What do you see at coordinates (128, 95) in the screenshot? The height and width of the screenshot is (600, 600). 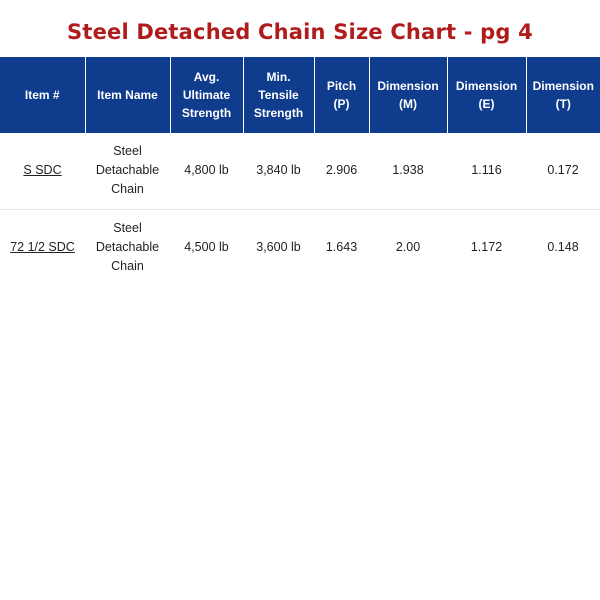 I see `header-item-name: Item Name` at bounding box center [128, 95].